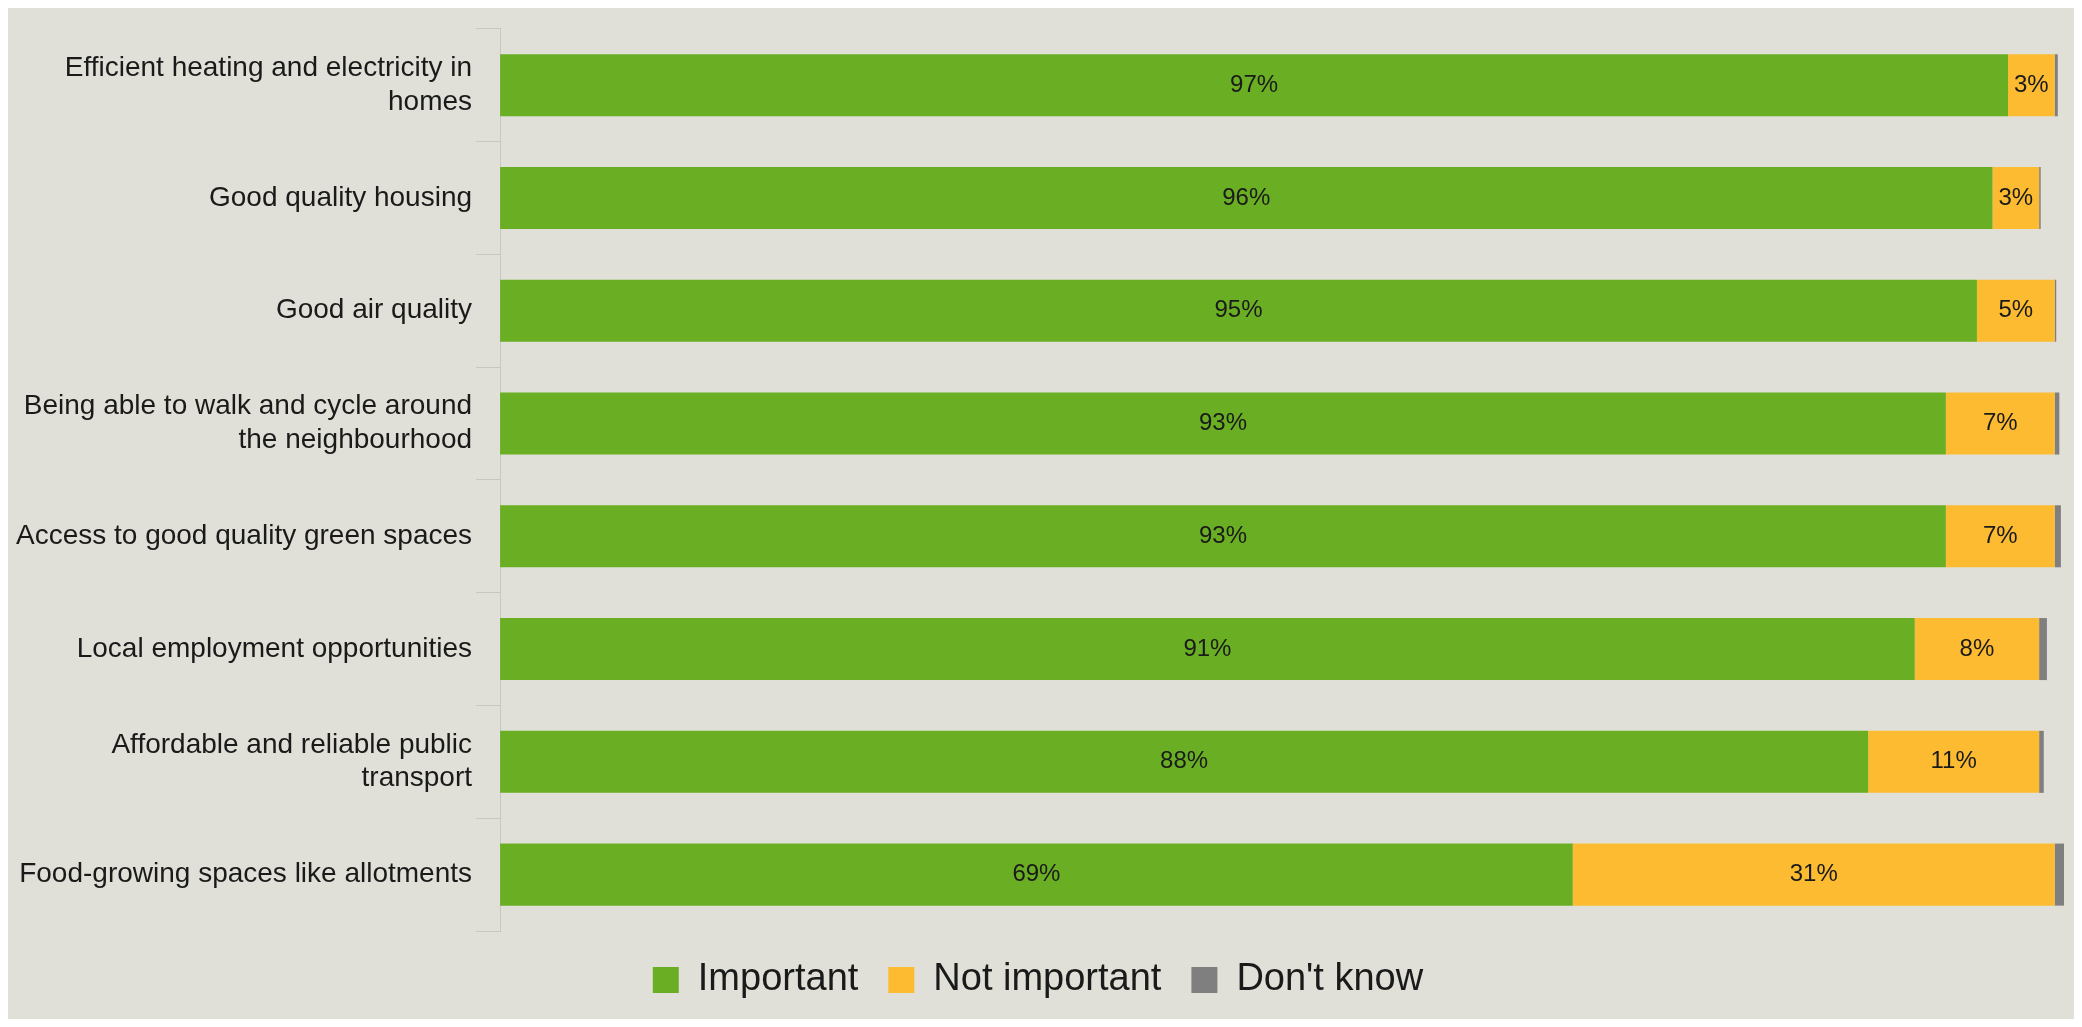  I want to click on data-label: 97%, so click(1254, 83).